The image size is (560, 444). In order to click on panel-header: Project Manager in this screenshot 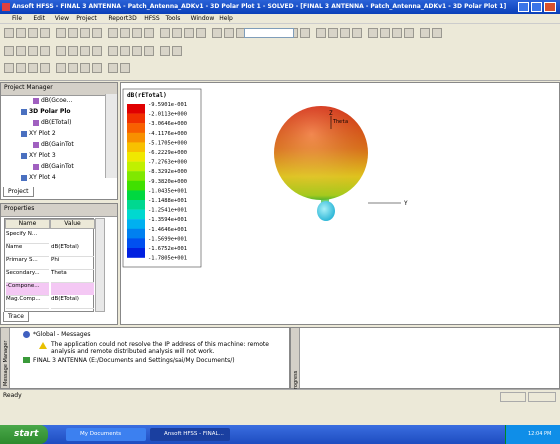, I will do `click(59, 89)`.